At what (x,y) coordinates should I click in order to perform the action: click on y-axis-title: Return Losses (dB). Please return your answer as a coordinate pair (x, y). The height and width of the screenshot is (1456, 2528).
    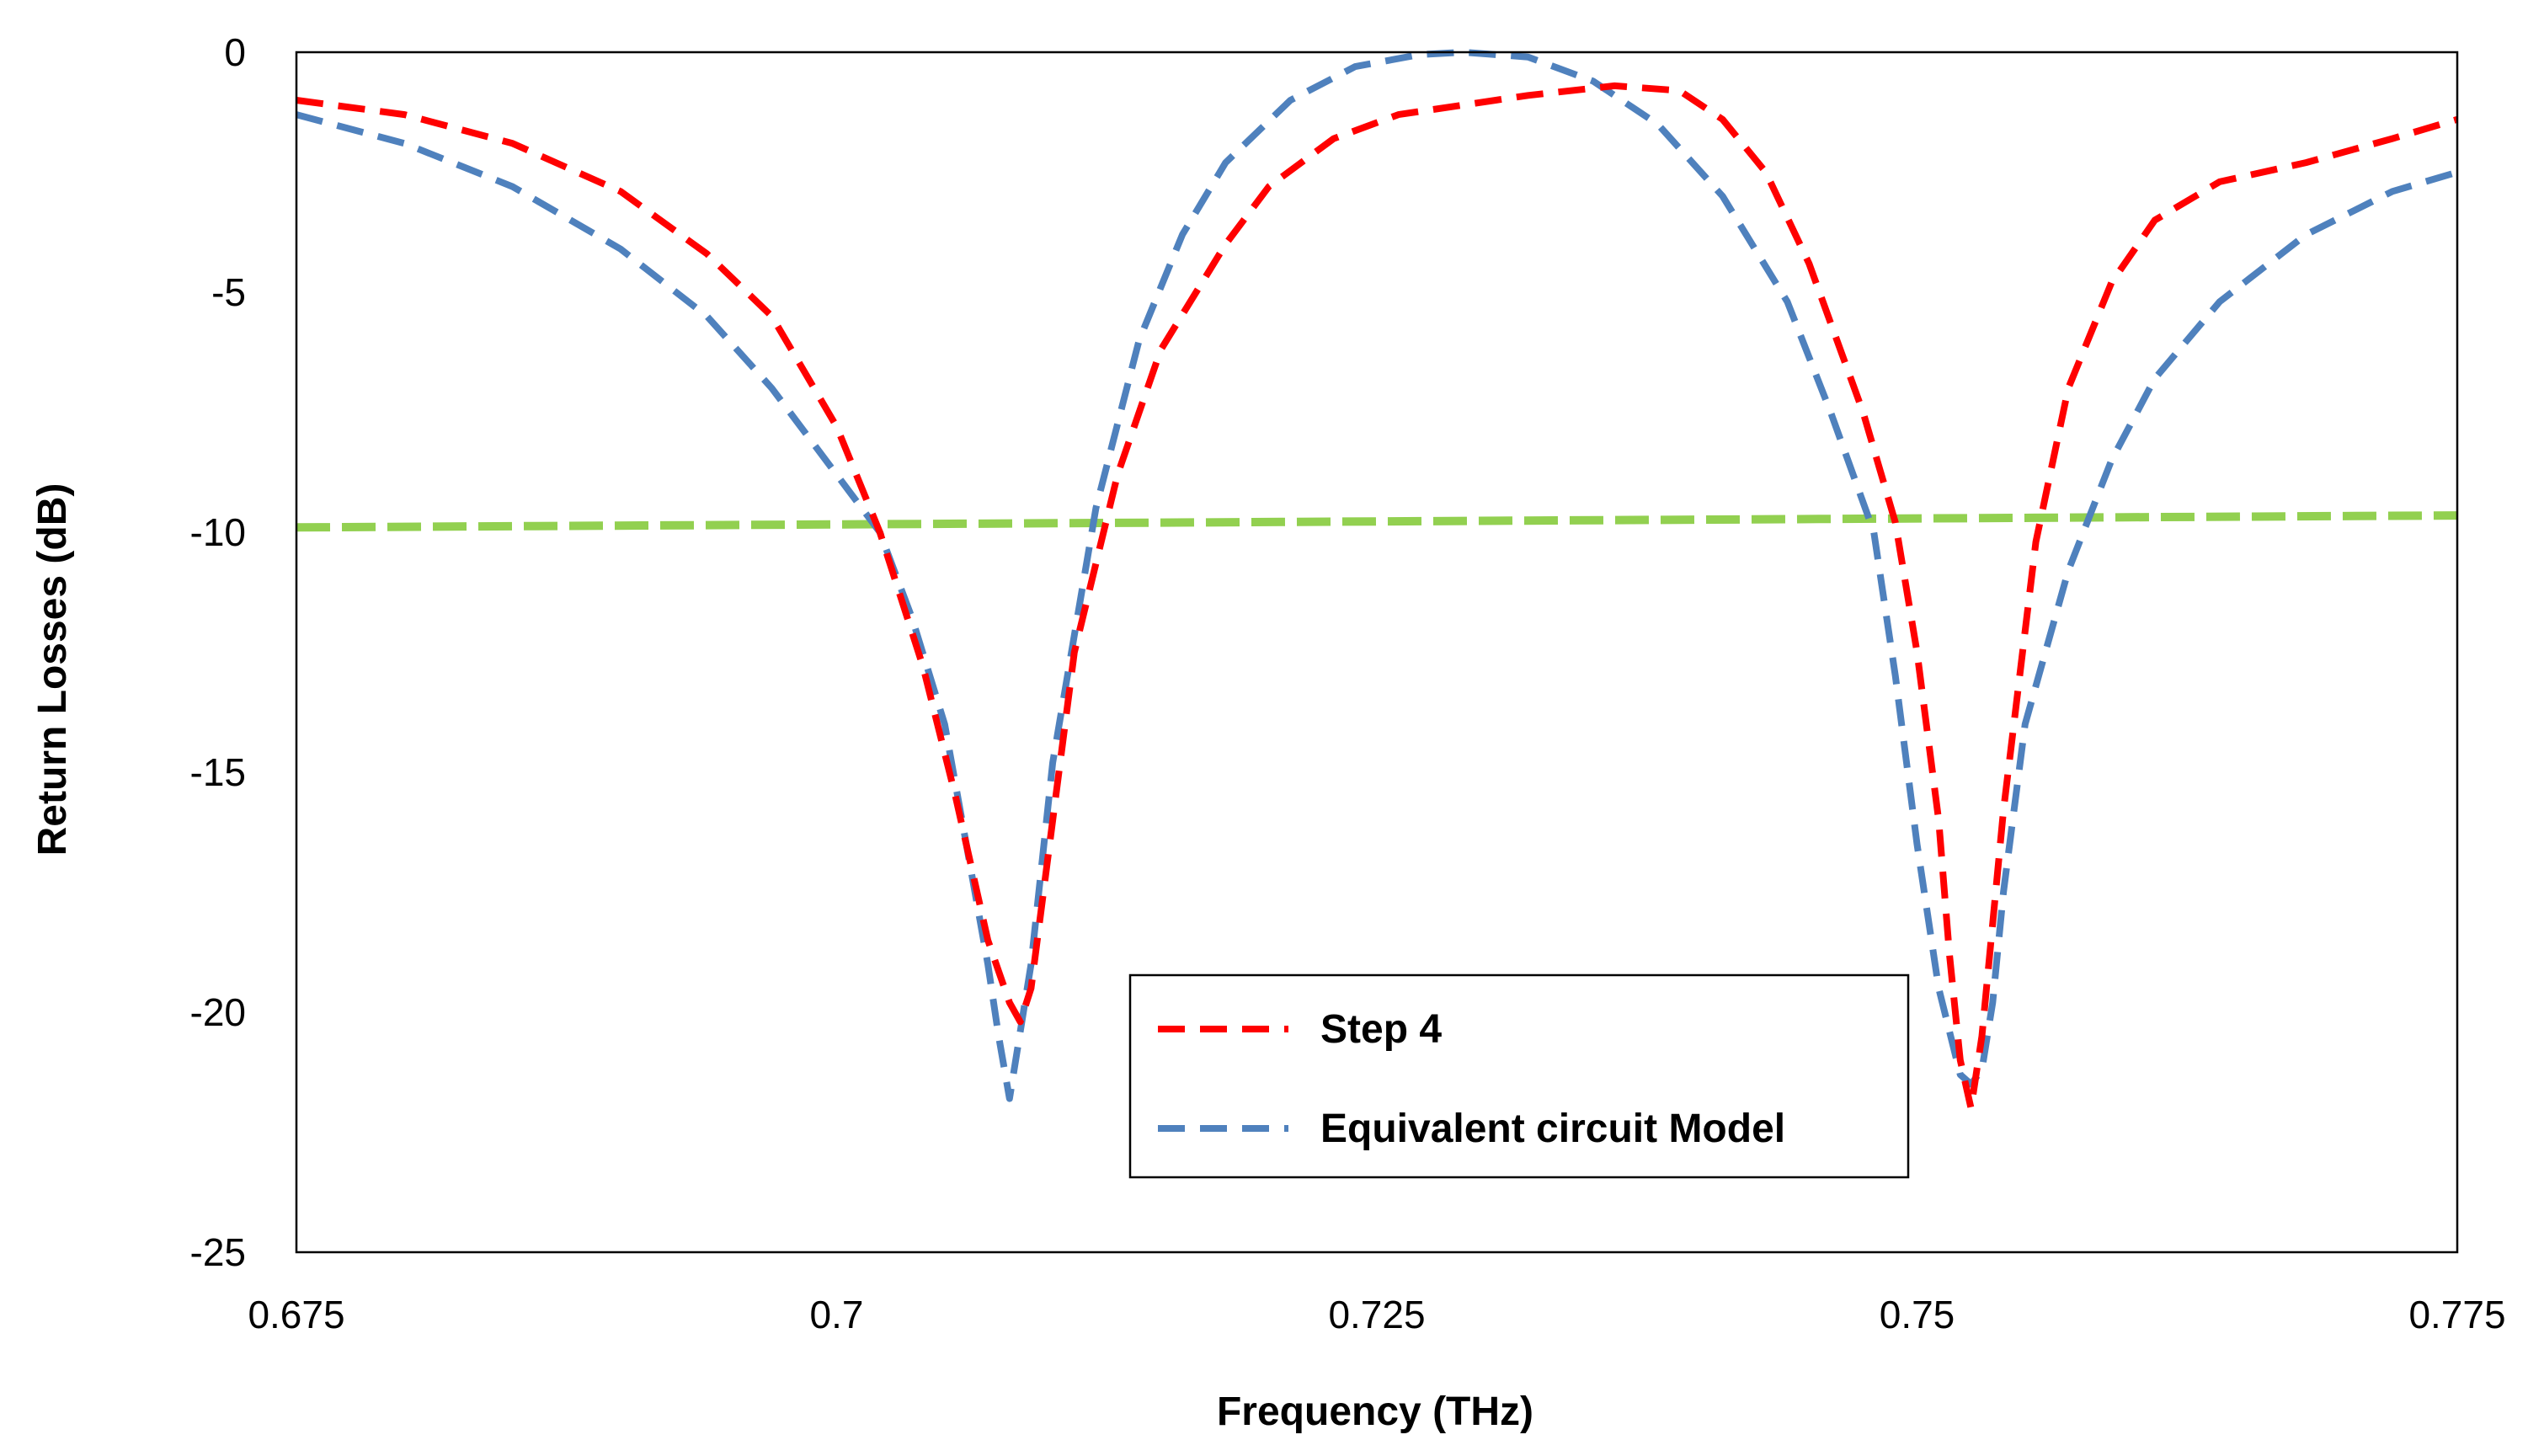
    Looking at the image, I should click on (52, 669).